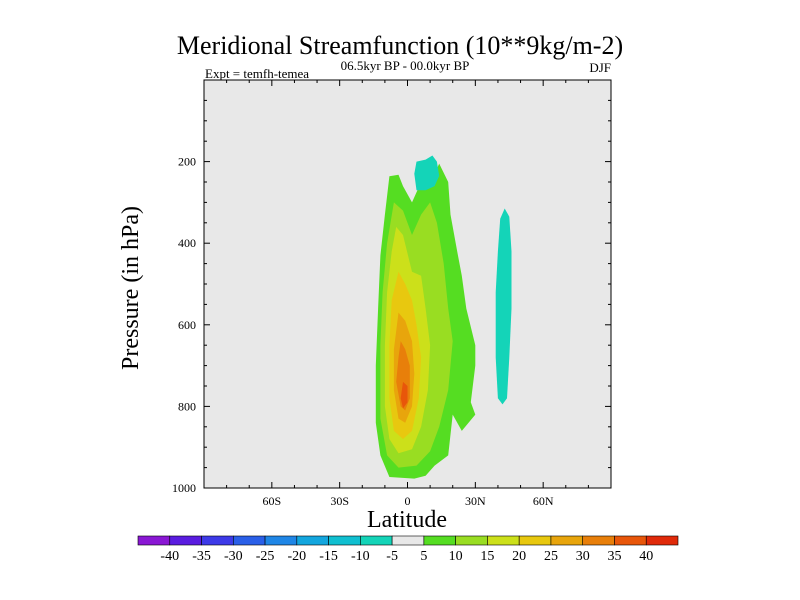  What do you see at coordinates (233, 556) in the screenshot?
I see `colorbar-label: -30` at bounding box center [233, 556].